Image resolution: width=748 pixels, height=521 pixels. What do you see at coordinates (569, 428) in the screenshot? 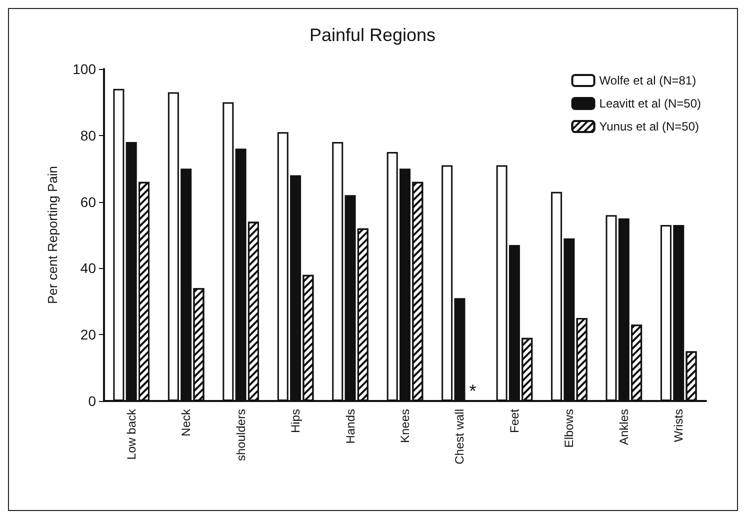
I see `x-tick-label: Elbows` at bounding box center [569, 428].